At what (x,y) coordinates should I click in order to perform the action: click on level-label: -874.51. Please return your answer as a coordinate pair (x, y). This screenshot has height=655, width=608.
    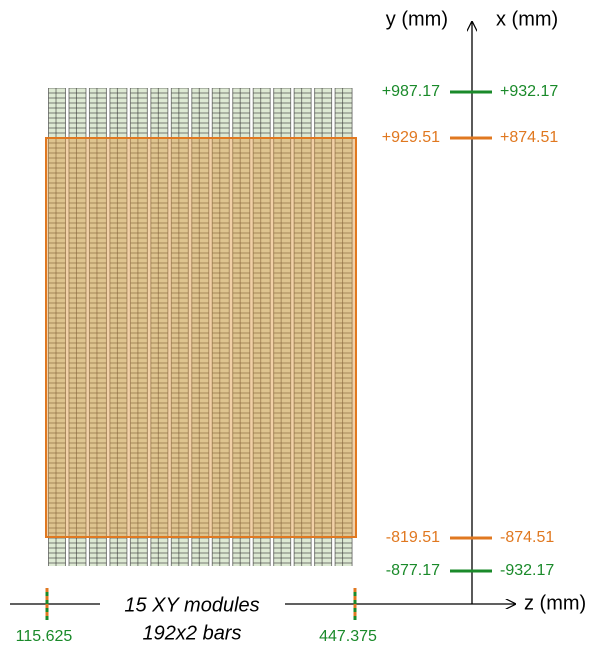
    Looking at the image, I should click on (527, 537).